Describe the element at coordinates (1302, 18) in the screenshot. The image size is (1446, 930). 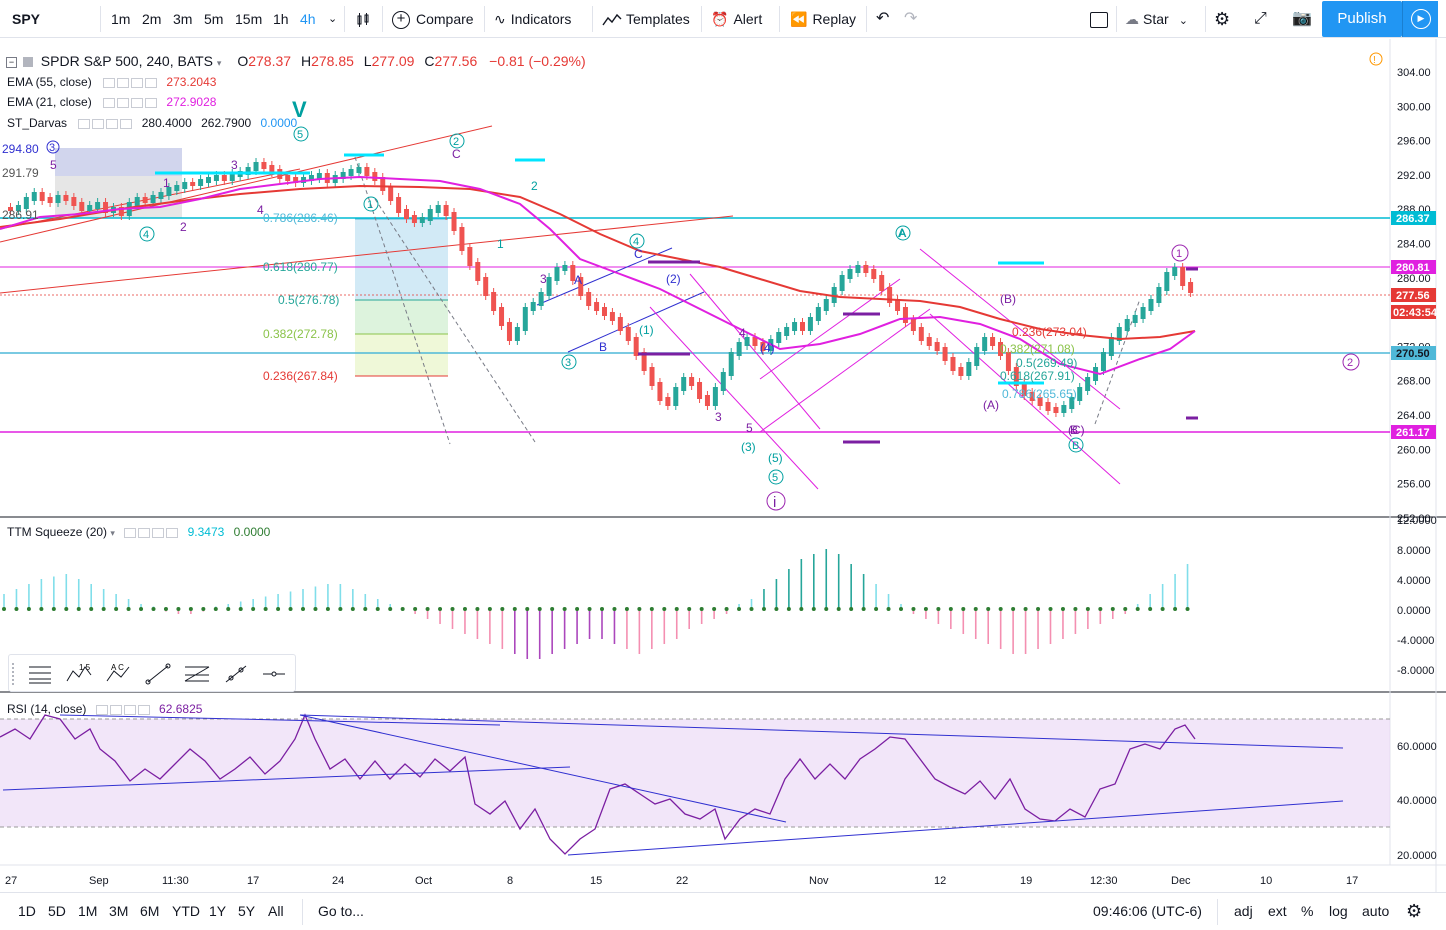
I see `camera-icon: 📷` at that location.